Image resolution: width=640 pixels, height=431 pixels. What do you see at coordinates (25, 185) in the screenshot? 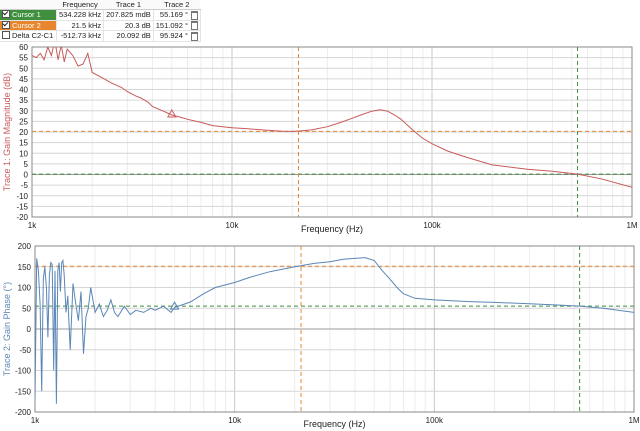
I see `y-tick-label: -5` at bounding box center [25, 185].